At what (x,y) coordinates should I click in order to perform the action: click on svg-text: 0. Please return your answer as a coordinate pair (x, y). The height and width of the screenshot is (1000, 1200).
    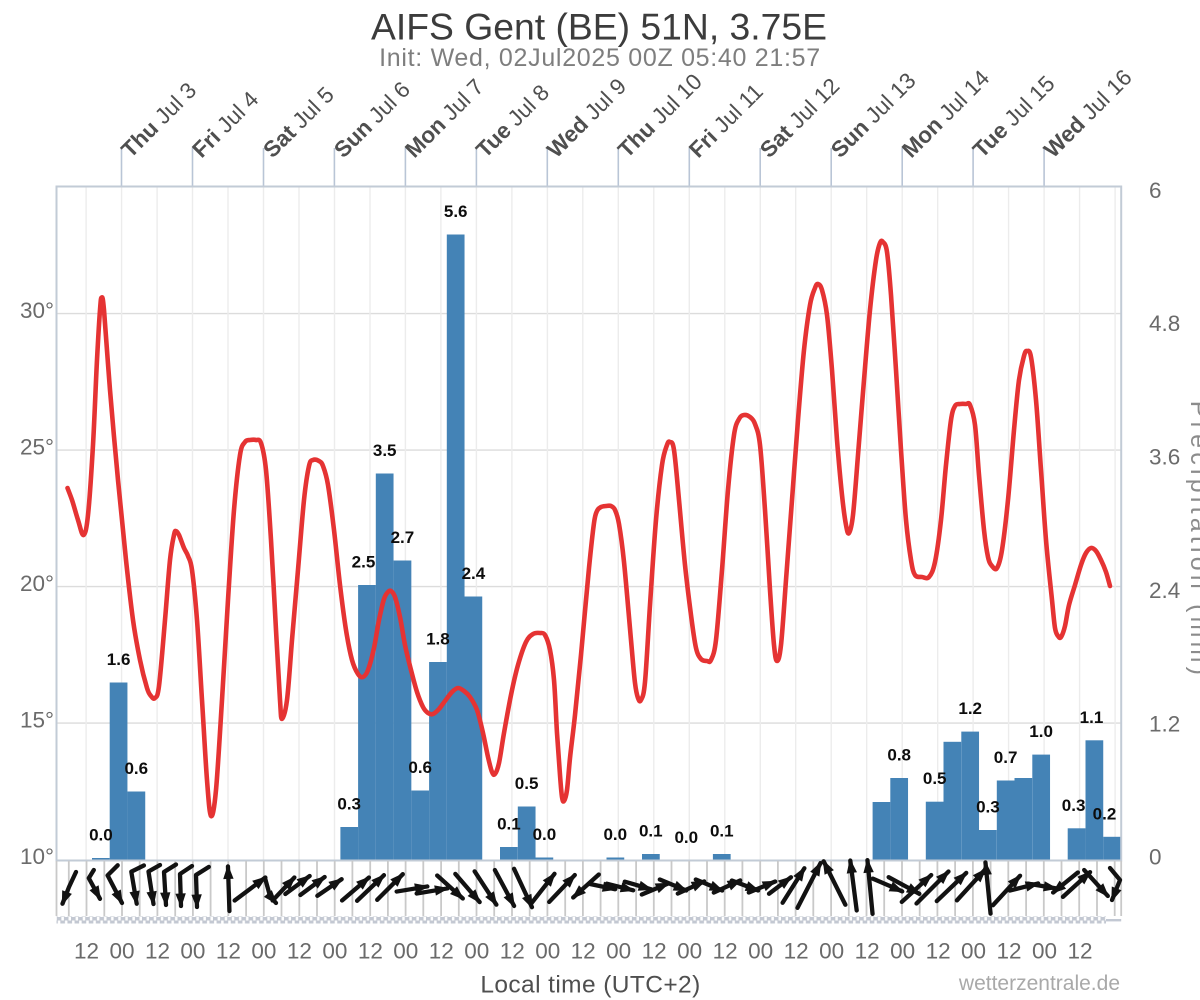
    Looking at the image, I should click on (1155, 857).